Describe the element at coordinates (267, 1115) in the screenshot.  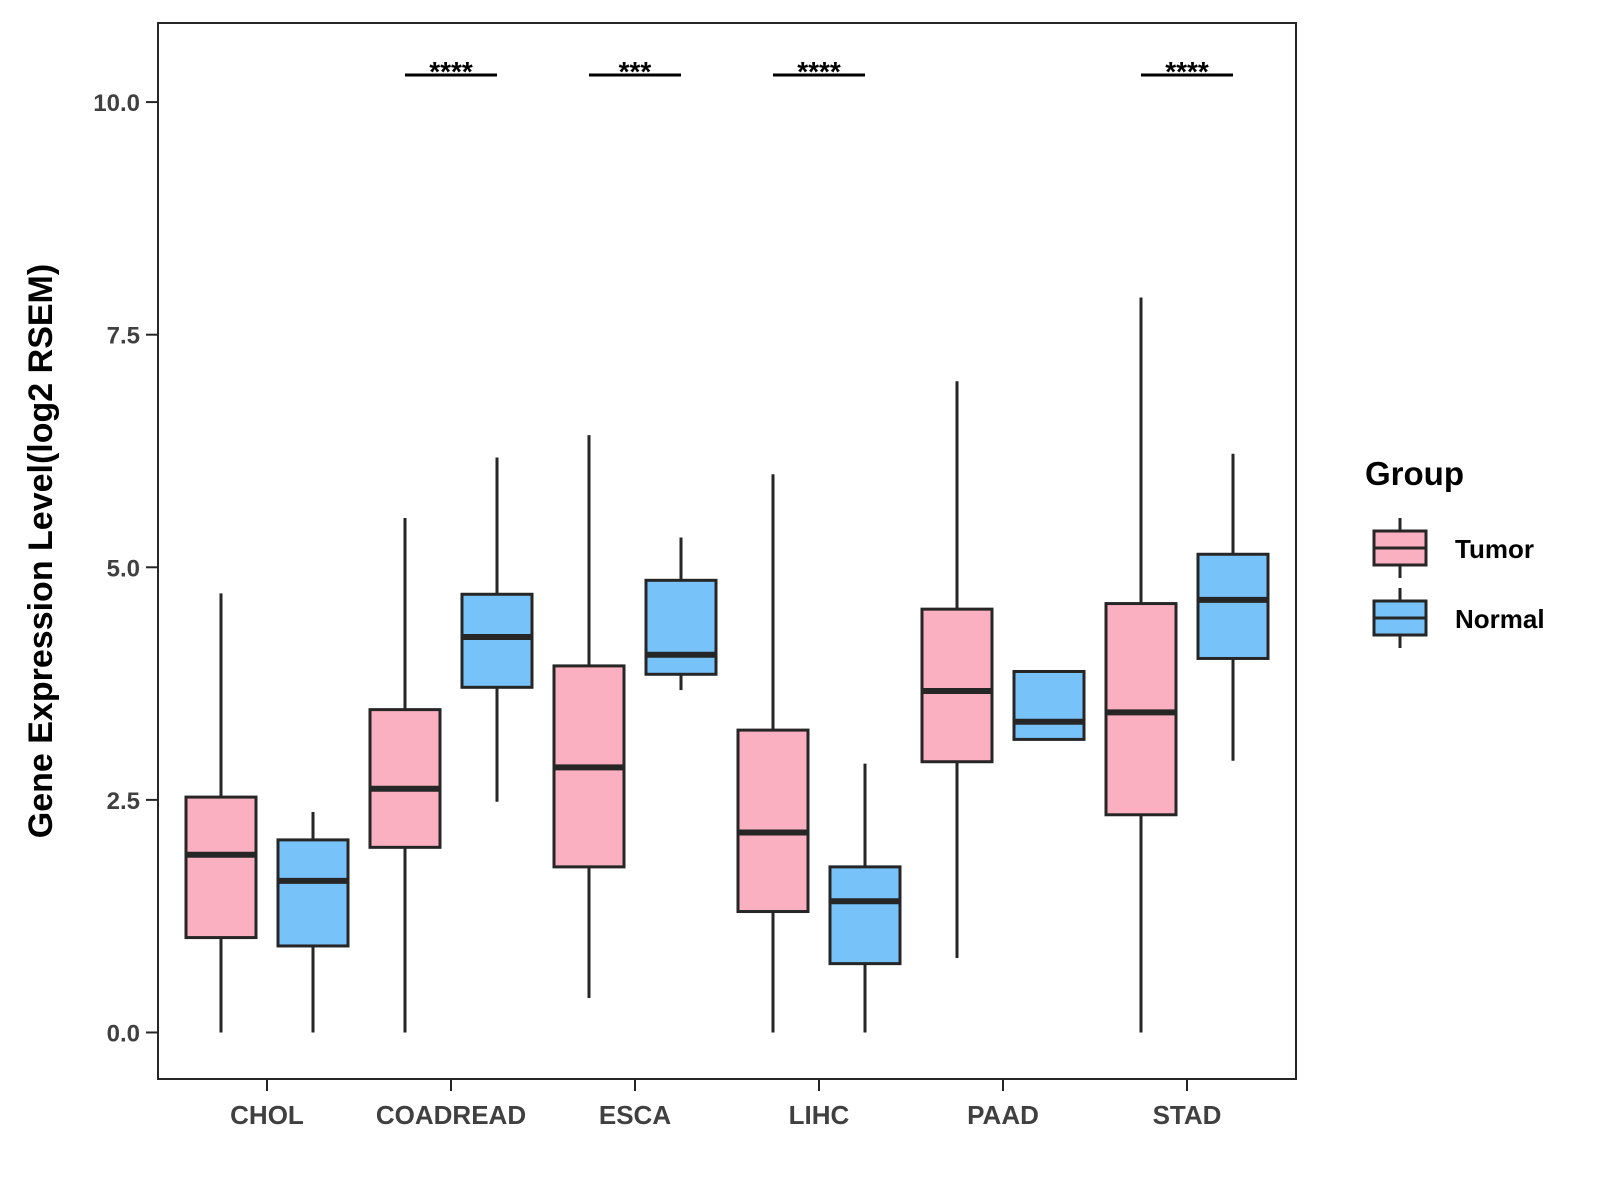
I see `x-tick-label: CHOL` at that location.